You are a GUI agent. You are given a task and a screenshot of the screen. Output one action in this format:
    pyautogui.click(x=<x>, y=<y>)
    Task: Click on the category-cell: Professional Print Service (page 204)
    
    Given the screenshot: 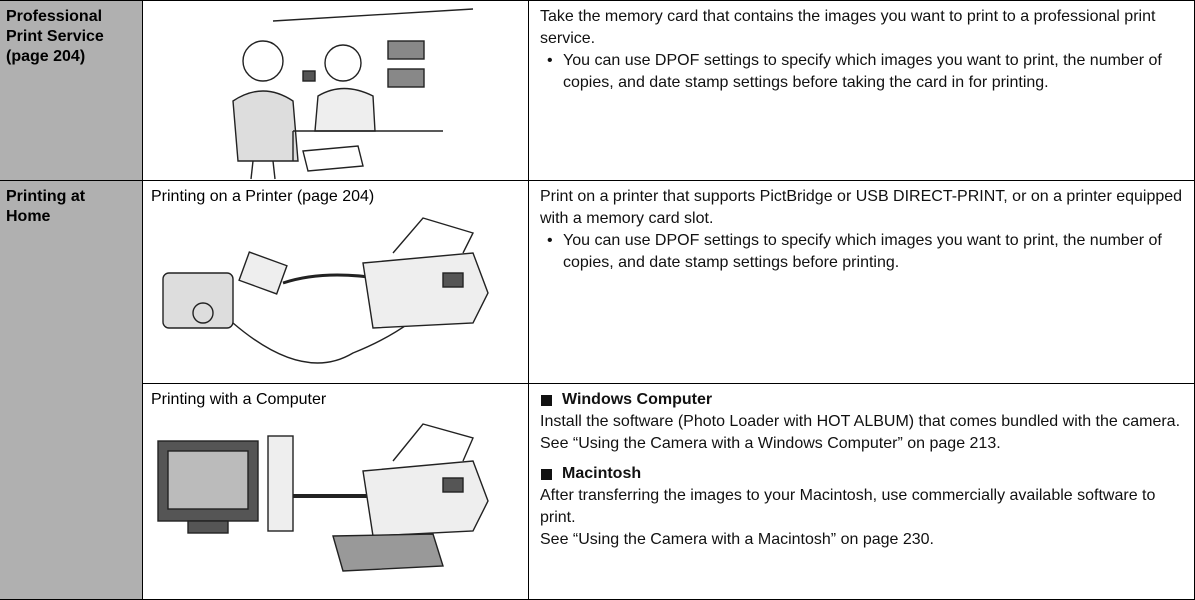 What is the action you would take?
    pyautogui.click(x=71, y=90)
    